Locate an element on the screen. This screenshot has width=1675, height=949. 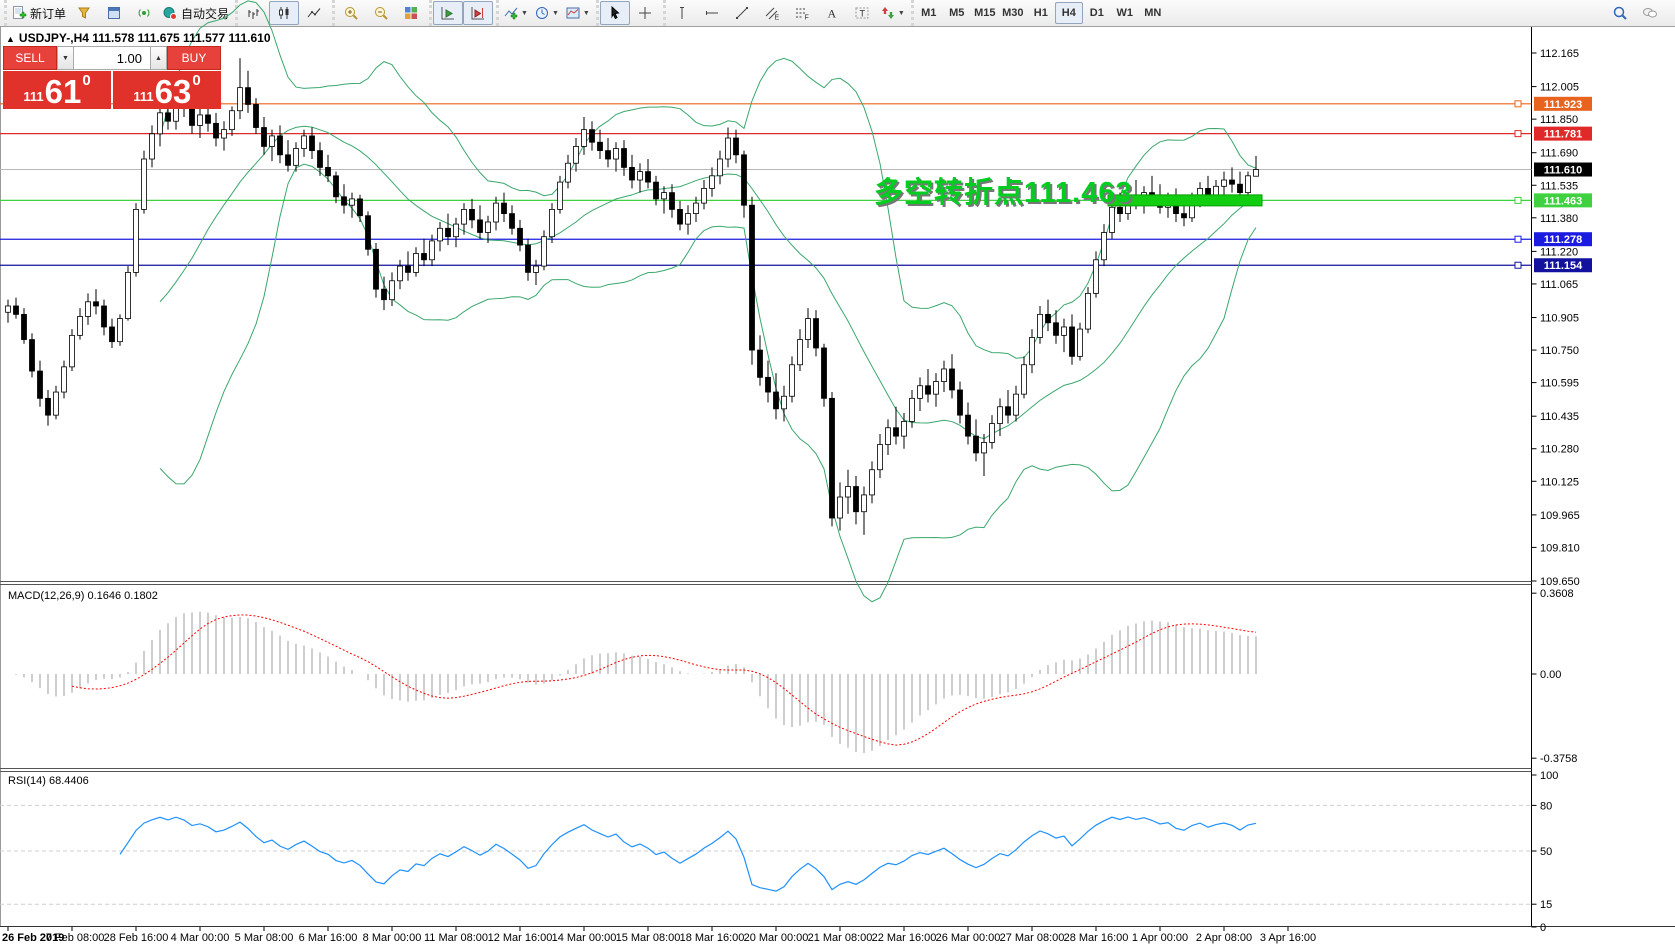
horizontal-line-111.923 is located at coordinates (766, 104).